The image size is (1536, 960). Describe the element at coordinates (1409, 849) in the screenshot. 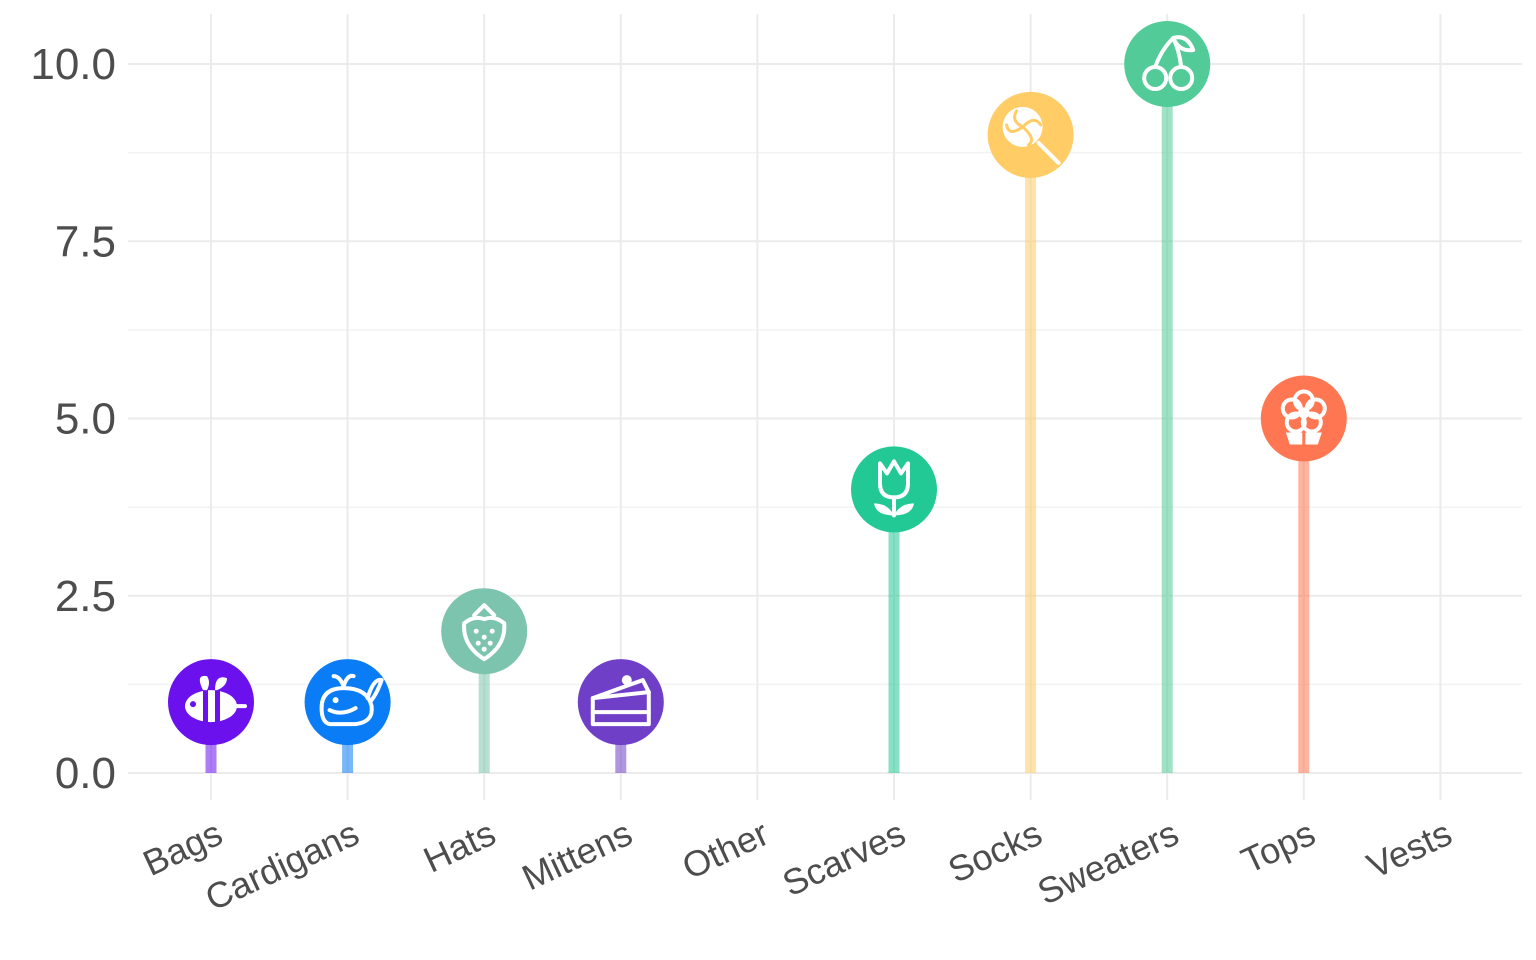

I see `x-tick-label: Vests` at that location.